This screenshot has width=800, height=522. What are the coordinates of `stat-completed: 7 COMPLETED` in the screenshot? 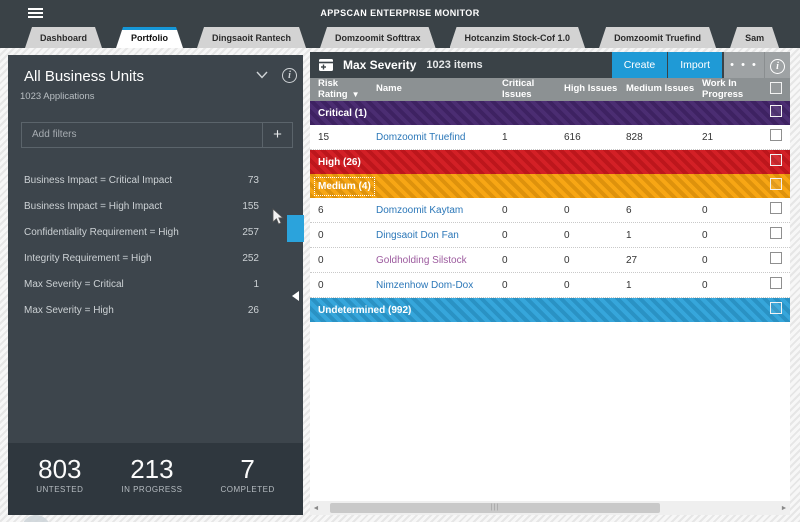 It's located at (247, 485).